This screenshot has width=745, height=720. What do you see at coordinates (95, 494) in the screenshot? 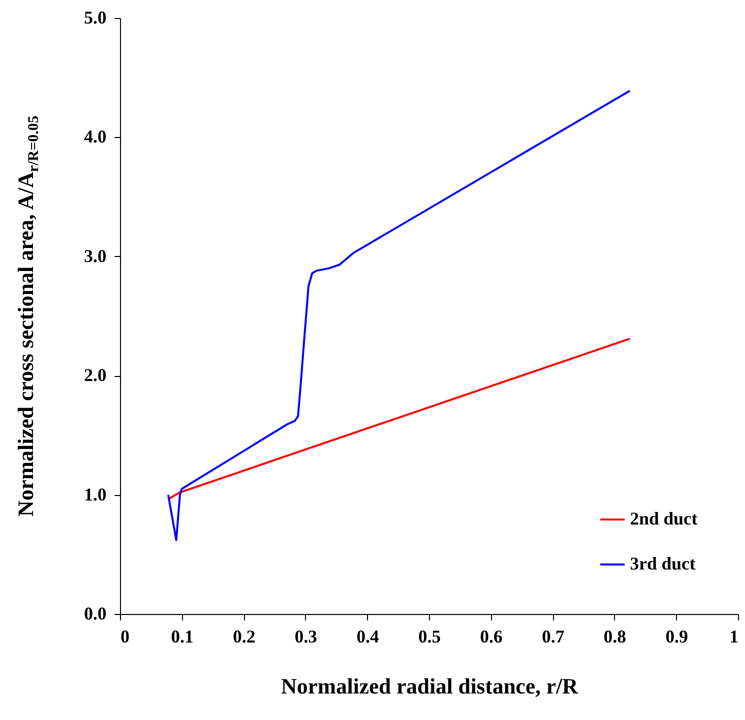
I see `y-tick-label: 1.0` at bounding box center [95, 494].